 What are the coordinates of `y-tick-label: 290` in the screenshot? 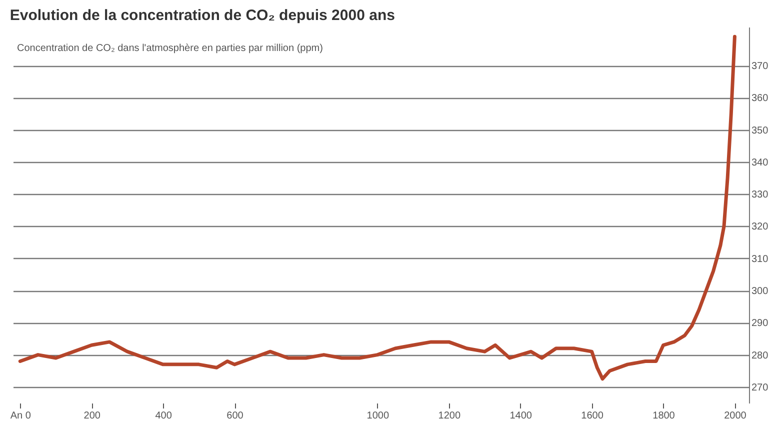 It's located at (760, 324).